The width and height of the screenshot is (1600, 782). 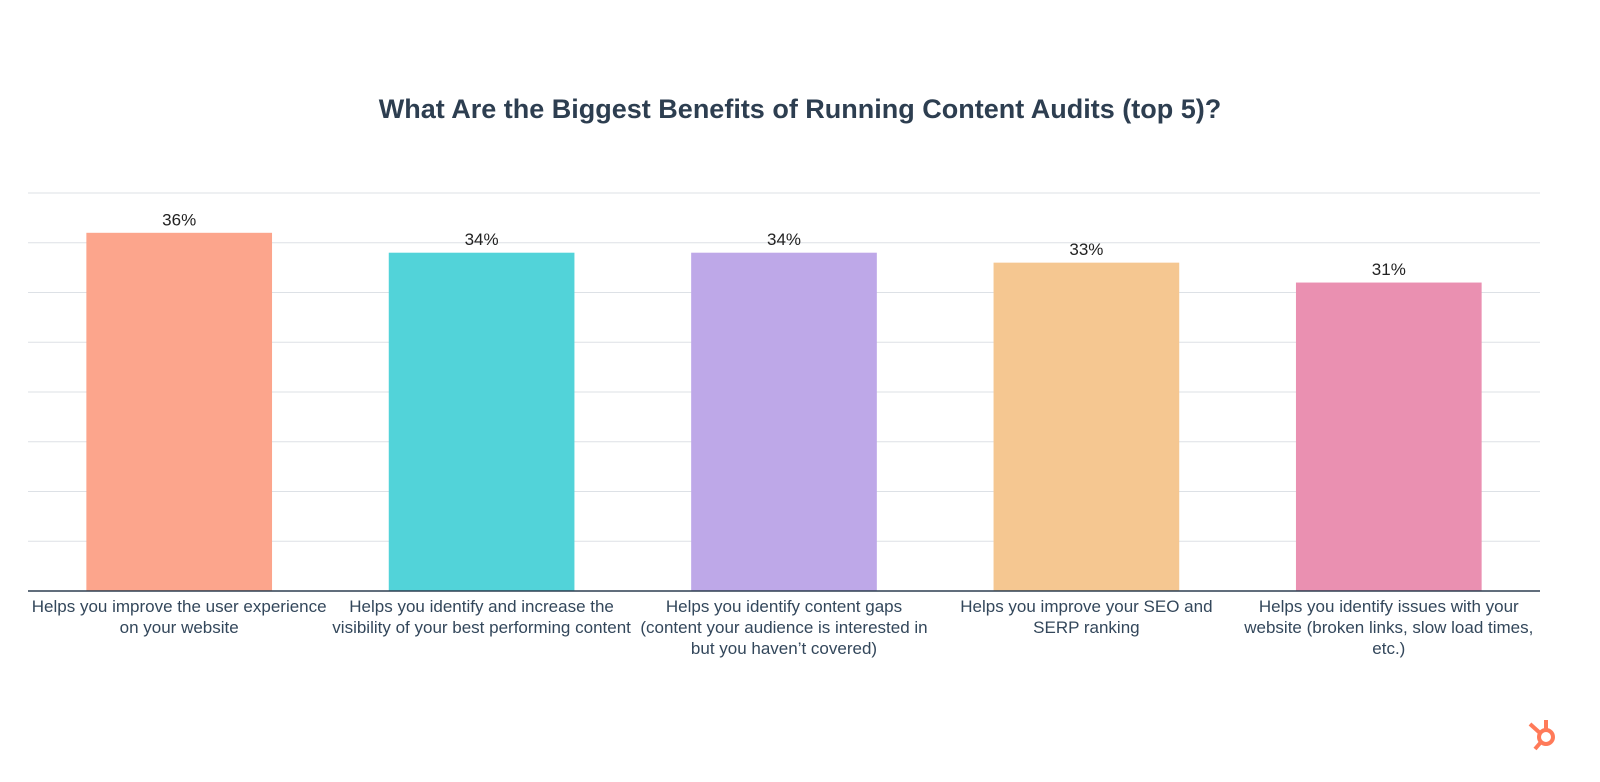 What do you see at coordinates (1389, 269) in the screenshot?
I see `value-label: 31%` at bounding box center [1389, 269].